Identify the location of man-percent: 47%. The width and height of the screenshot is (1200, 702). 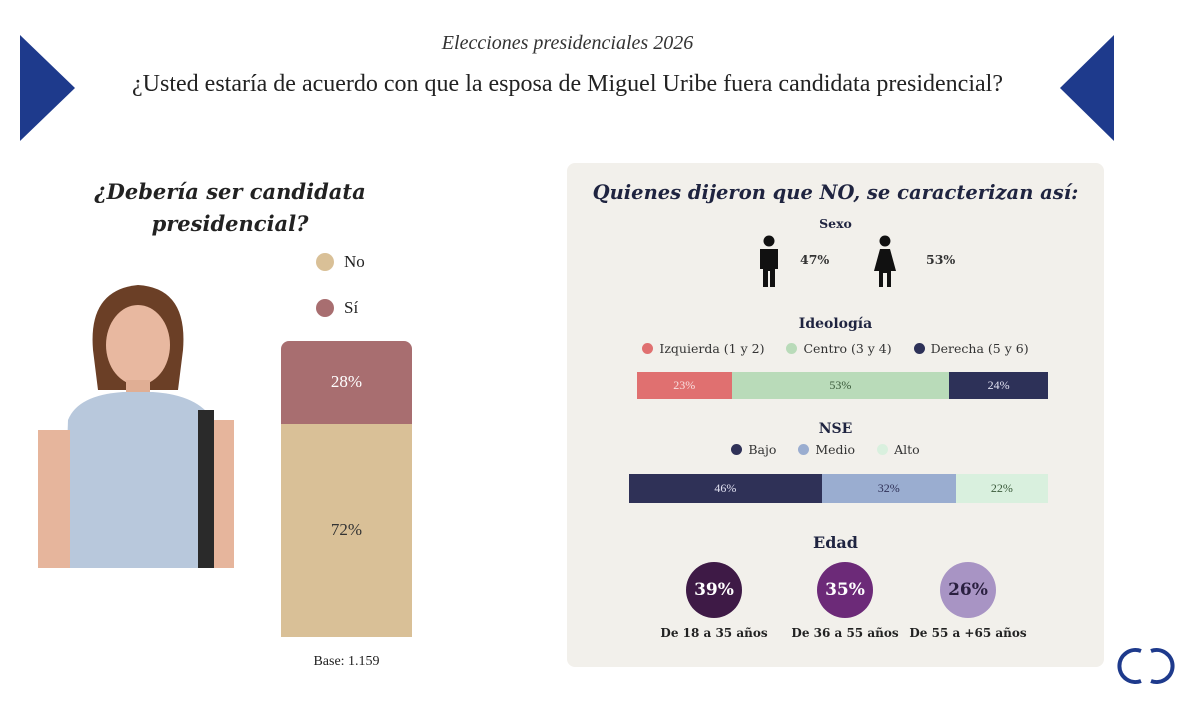
(815, 259).